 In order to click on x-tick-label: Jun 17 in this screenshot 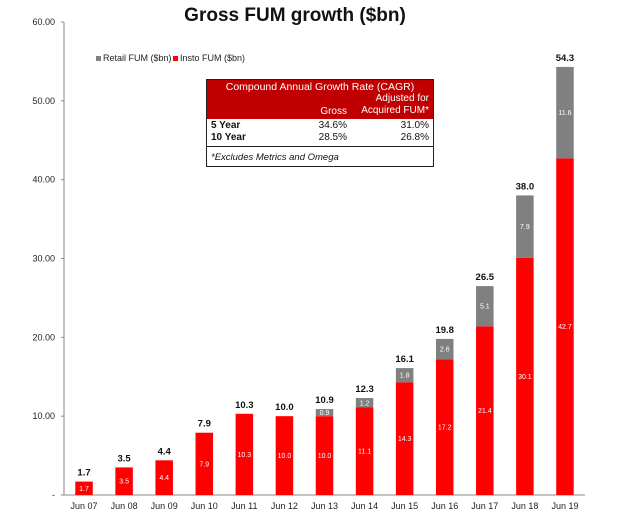, I will do `click(484, 506)`.